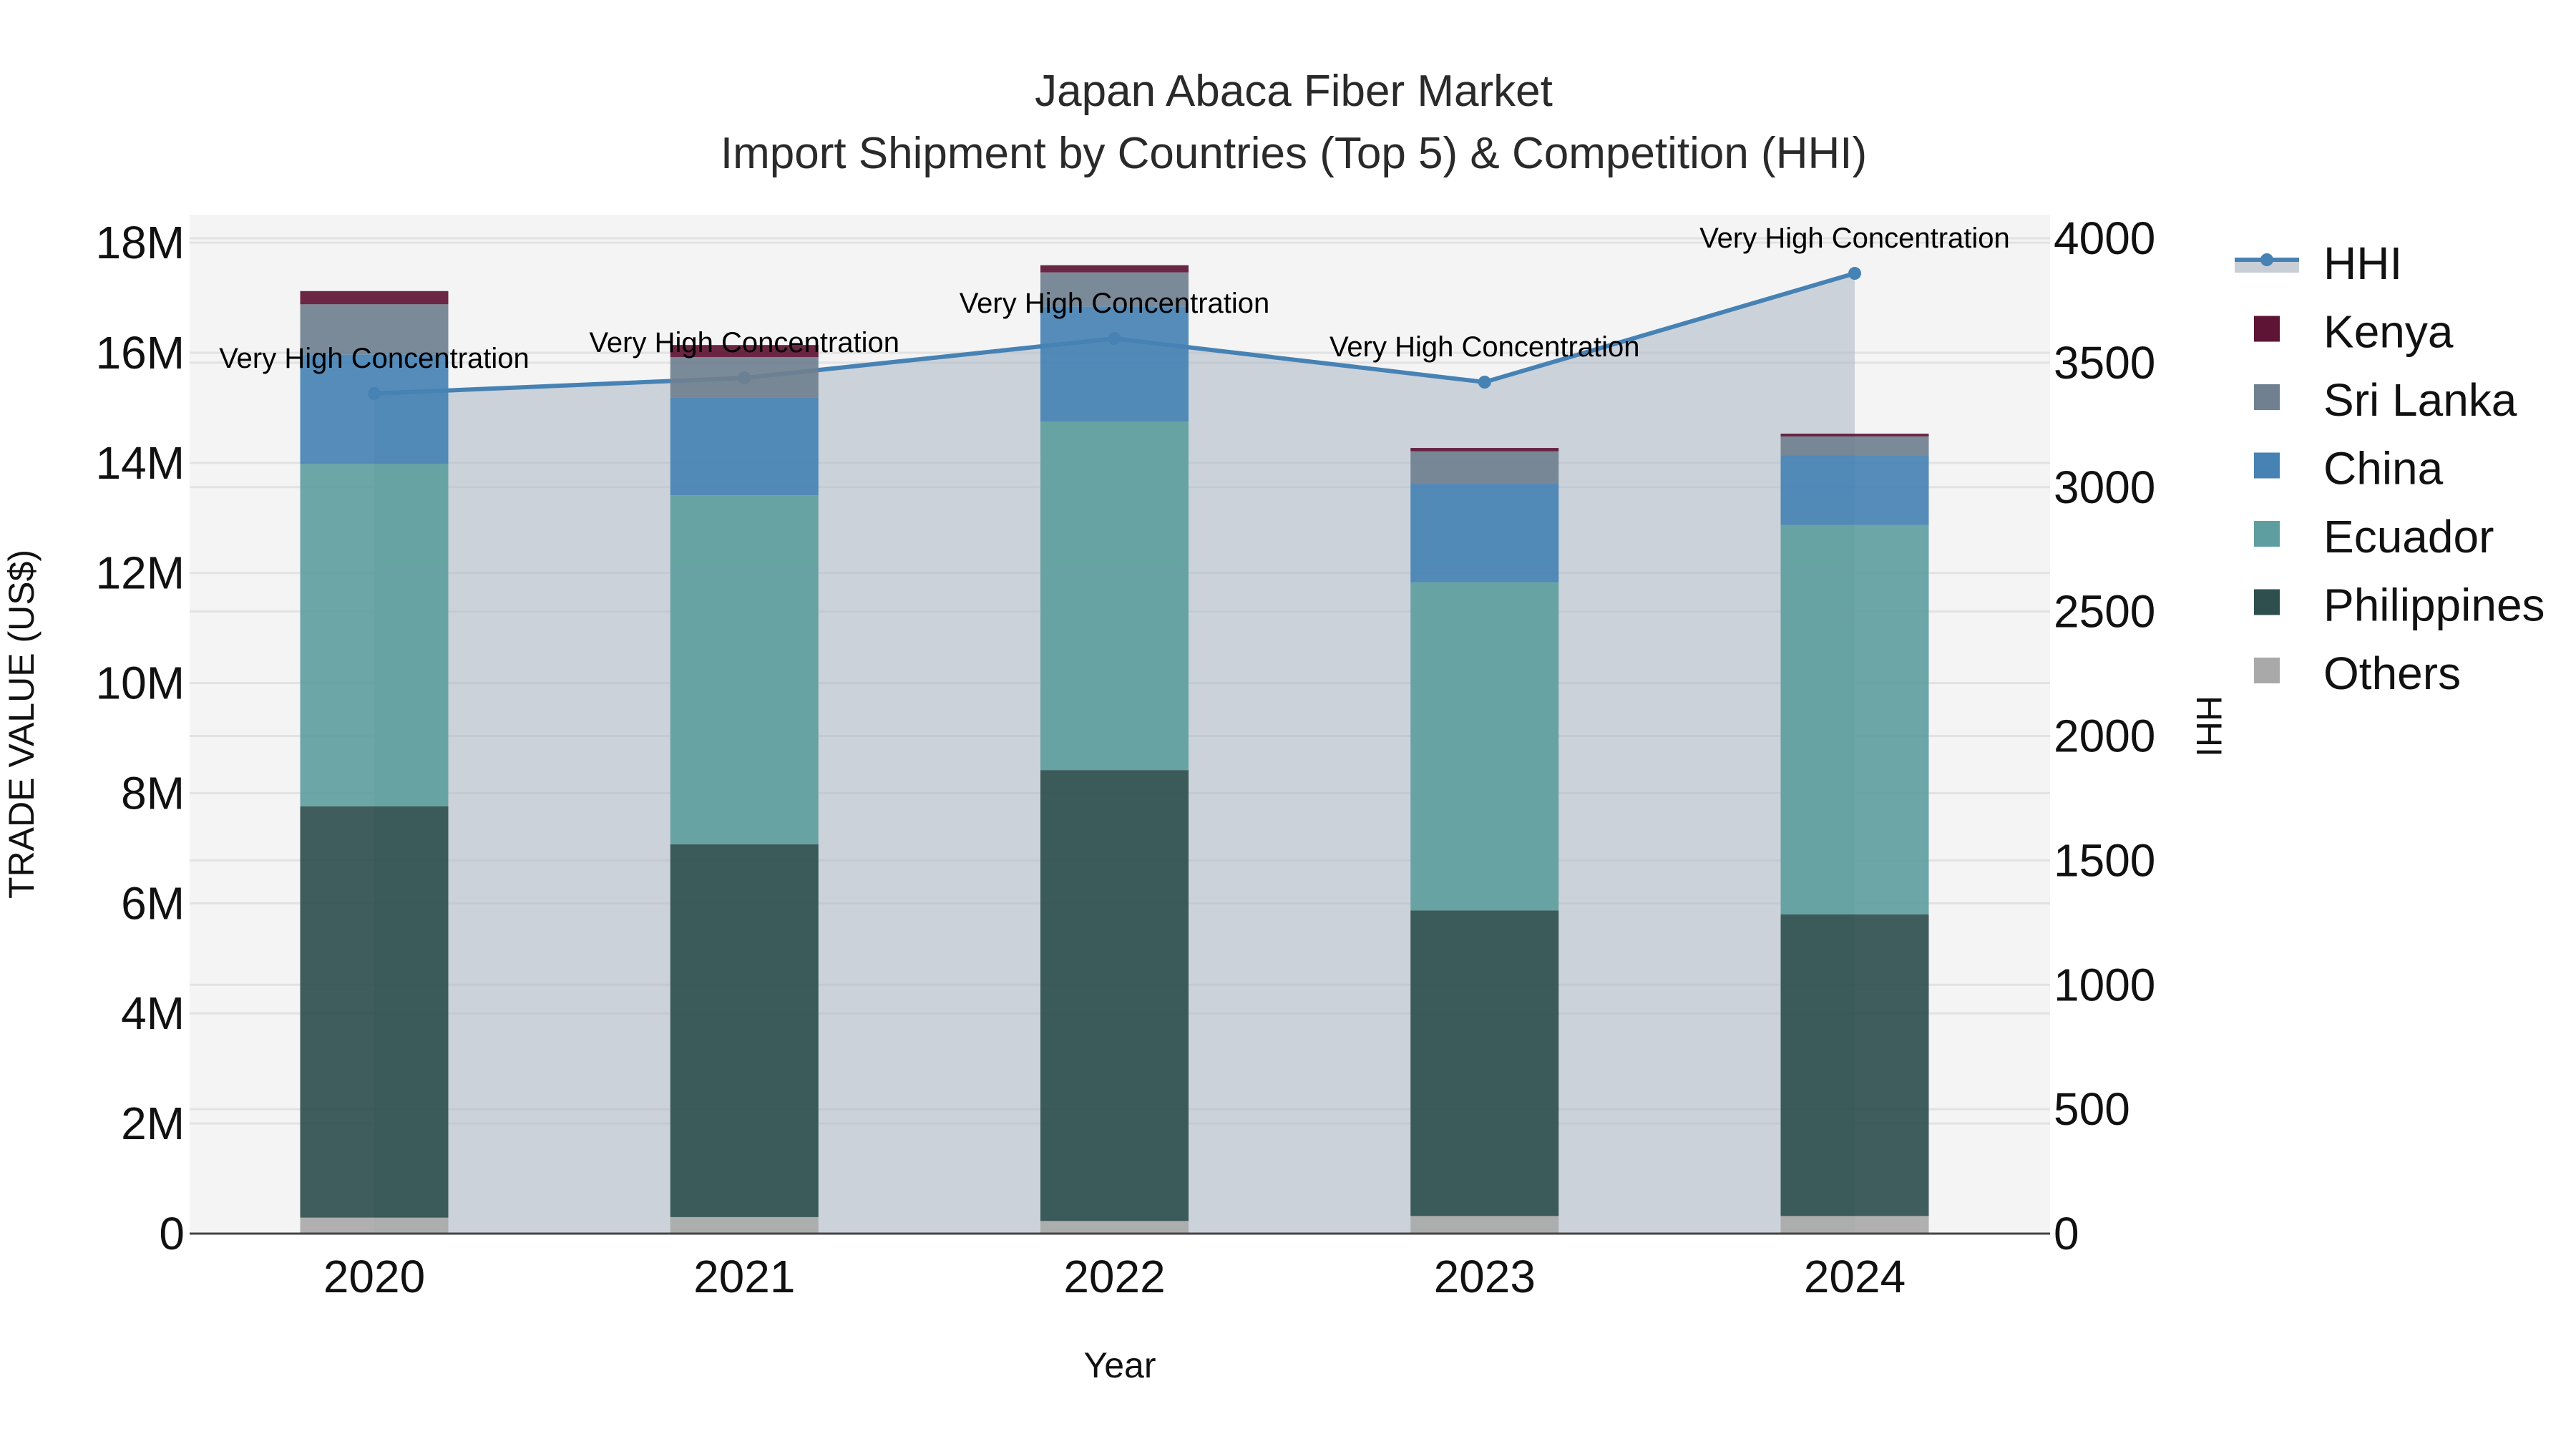 The image size is (2576, 1449). I want to click on legend-marker-icon, so click(2266, 259).